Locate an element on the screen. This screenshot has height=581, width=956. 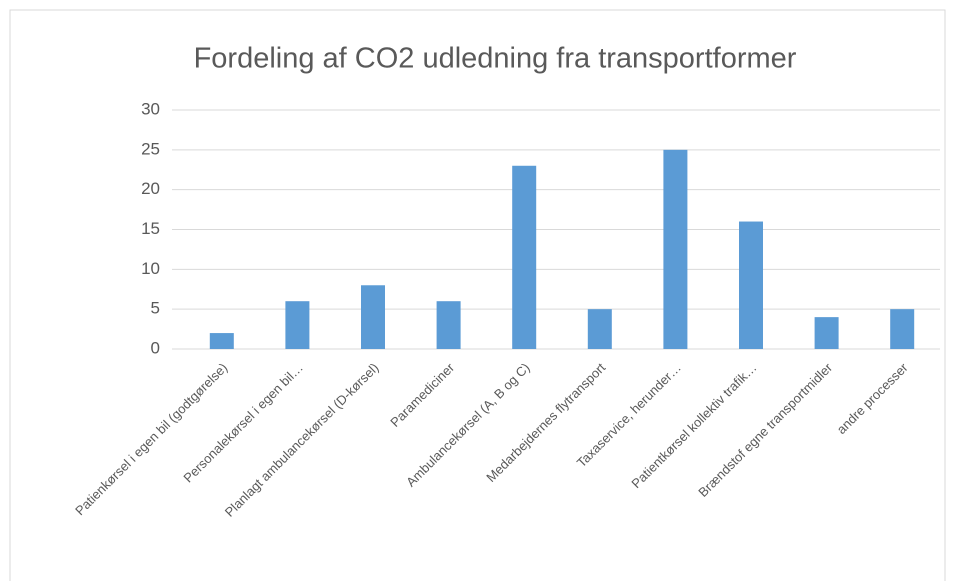
y-tick-label: 10 is located at coordinates (150, 268).